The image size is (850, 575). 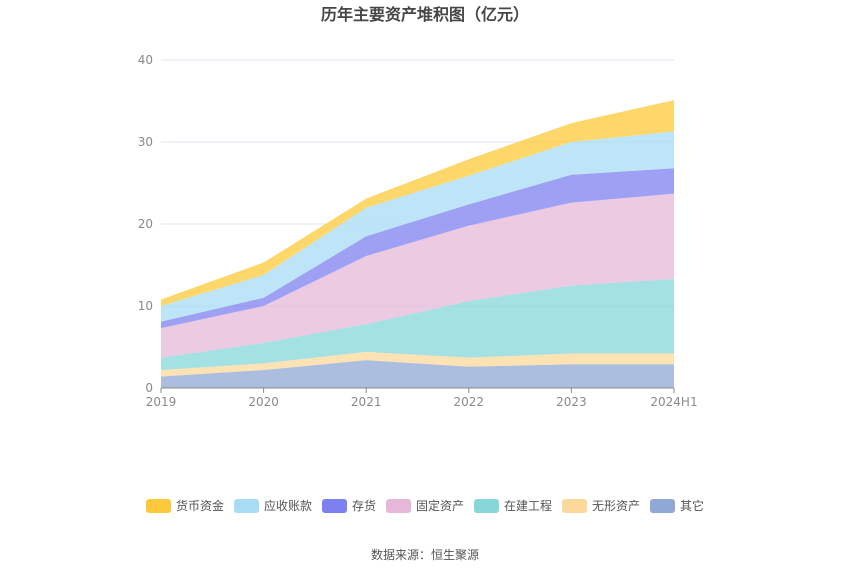 I want to click on legend-item-存货: 存货, so click(x=348, y=505).